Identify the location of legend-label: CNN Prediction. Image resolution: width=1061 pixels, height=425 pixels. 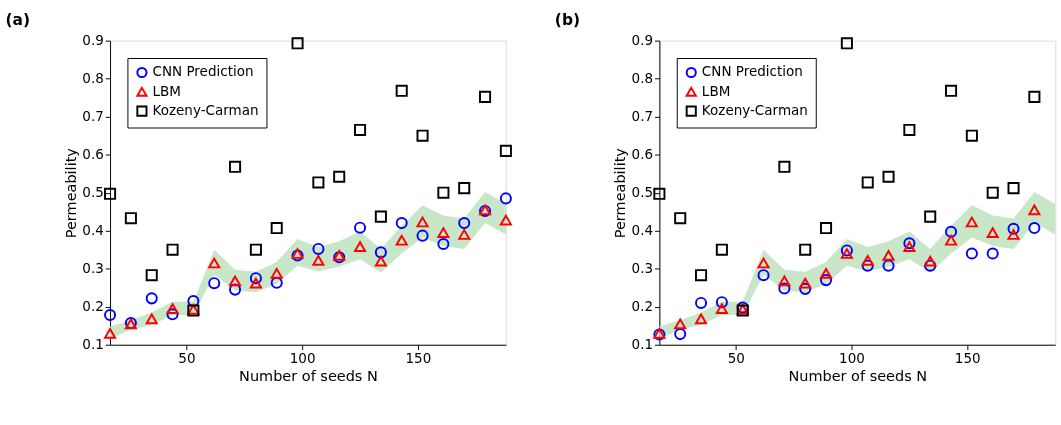
(752, 71).